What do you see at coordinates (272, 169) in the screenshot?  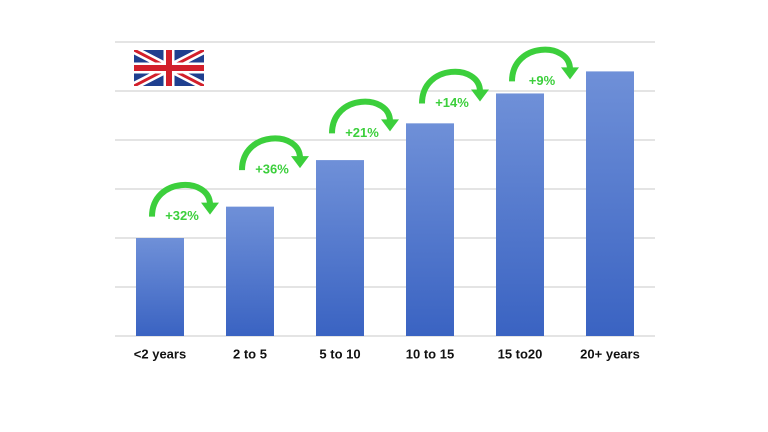 I see `growth-label: +36%` at bounding box center [272, 169].